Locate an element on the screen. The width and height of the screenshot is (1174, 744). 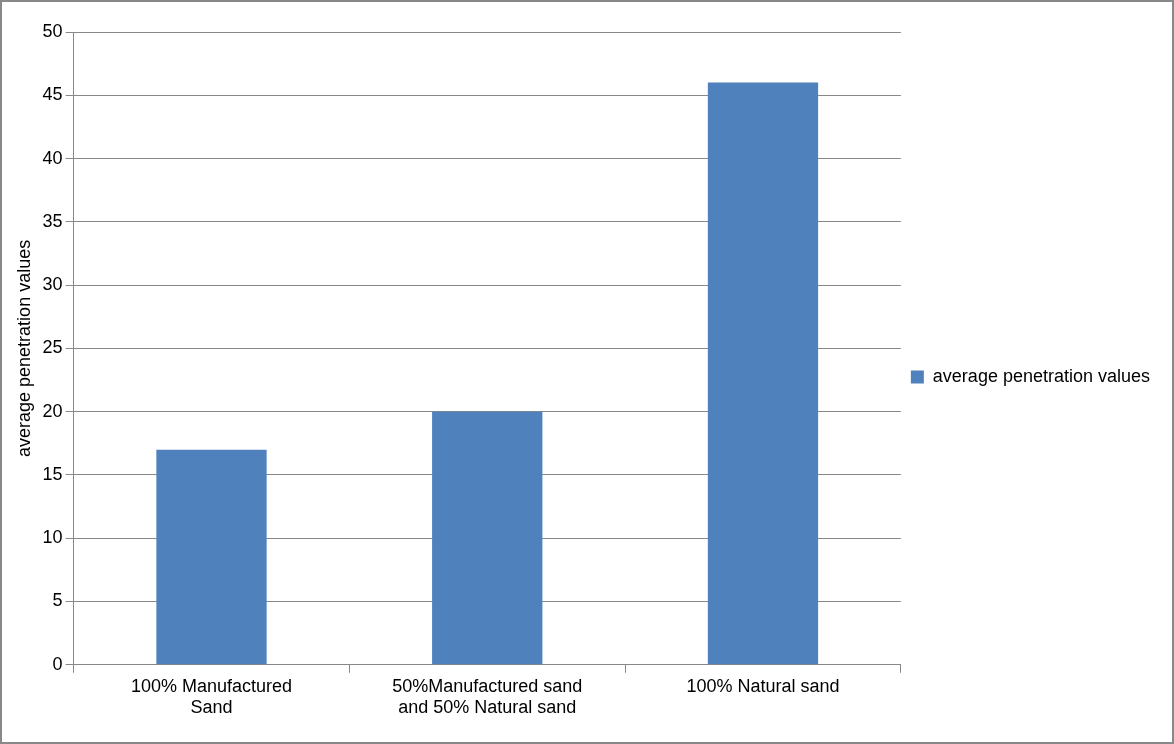
y-axis-title: average penetration values is located at coordinates (23, 348).